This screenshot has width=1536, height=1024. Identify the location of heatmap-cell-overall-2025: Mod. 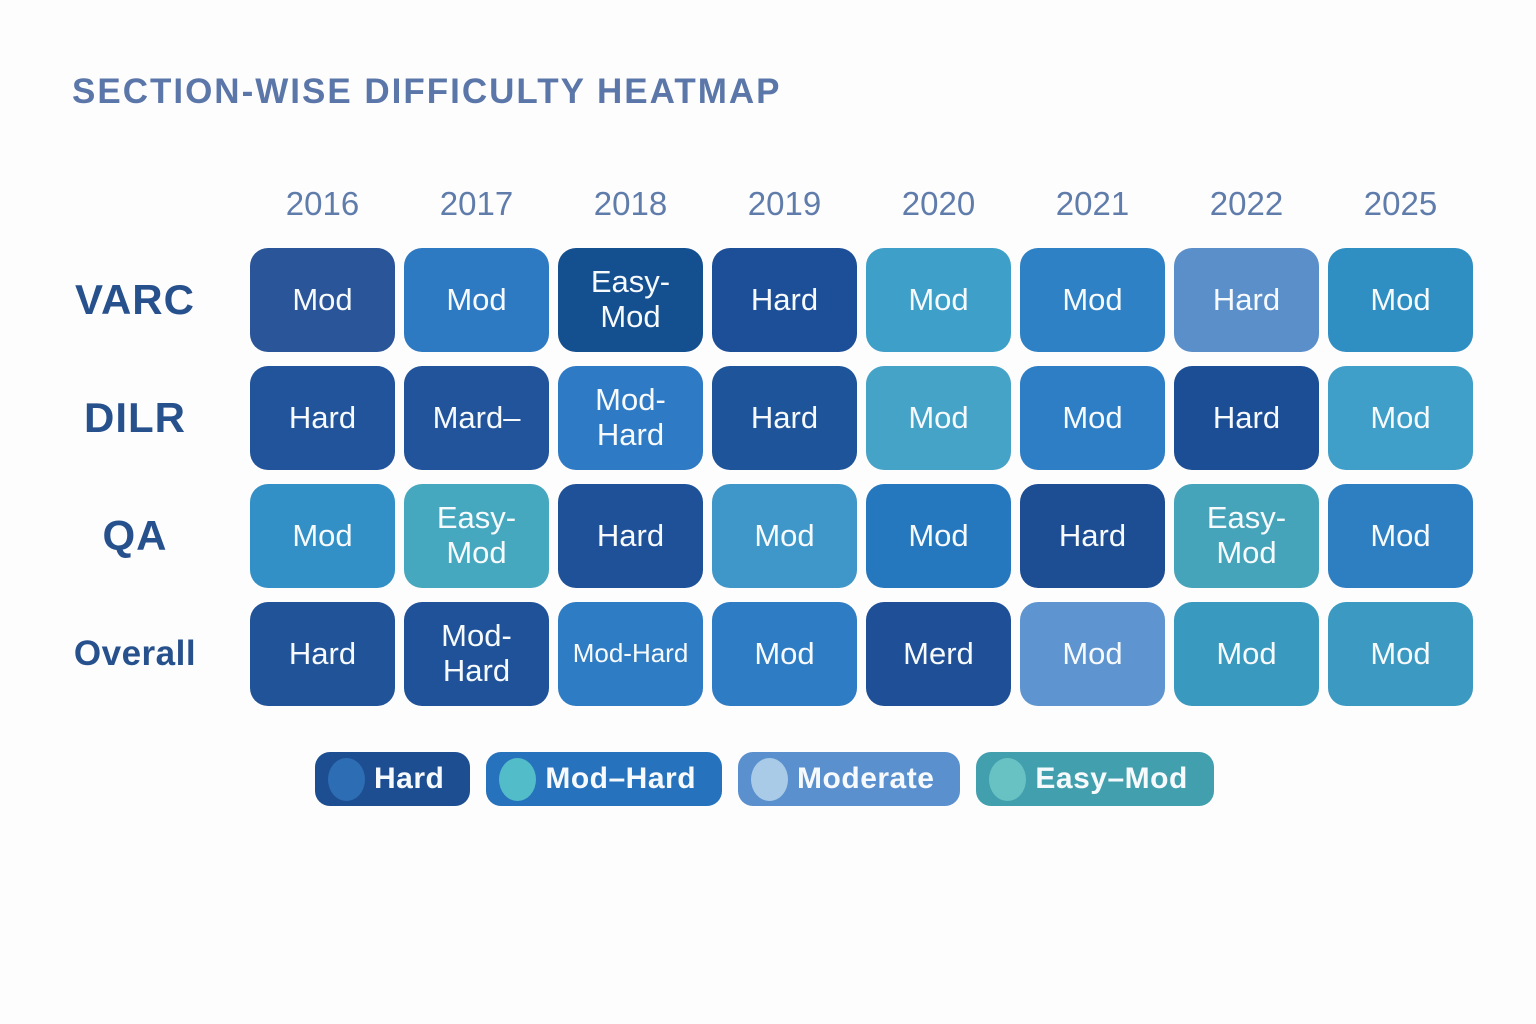
(1400, 654).